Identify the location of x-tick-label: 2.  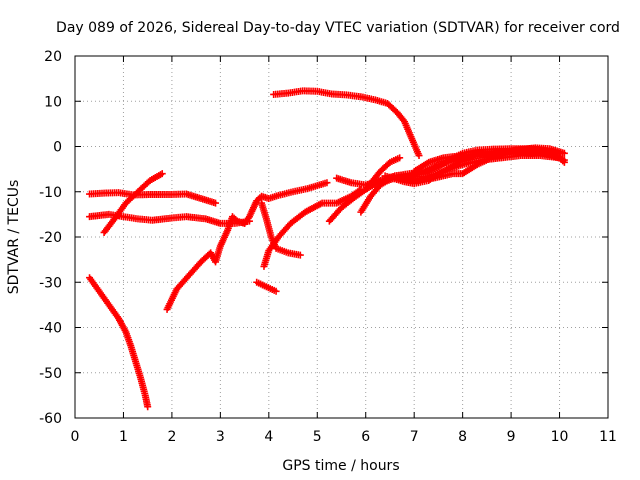
(171, 437).